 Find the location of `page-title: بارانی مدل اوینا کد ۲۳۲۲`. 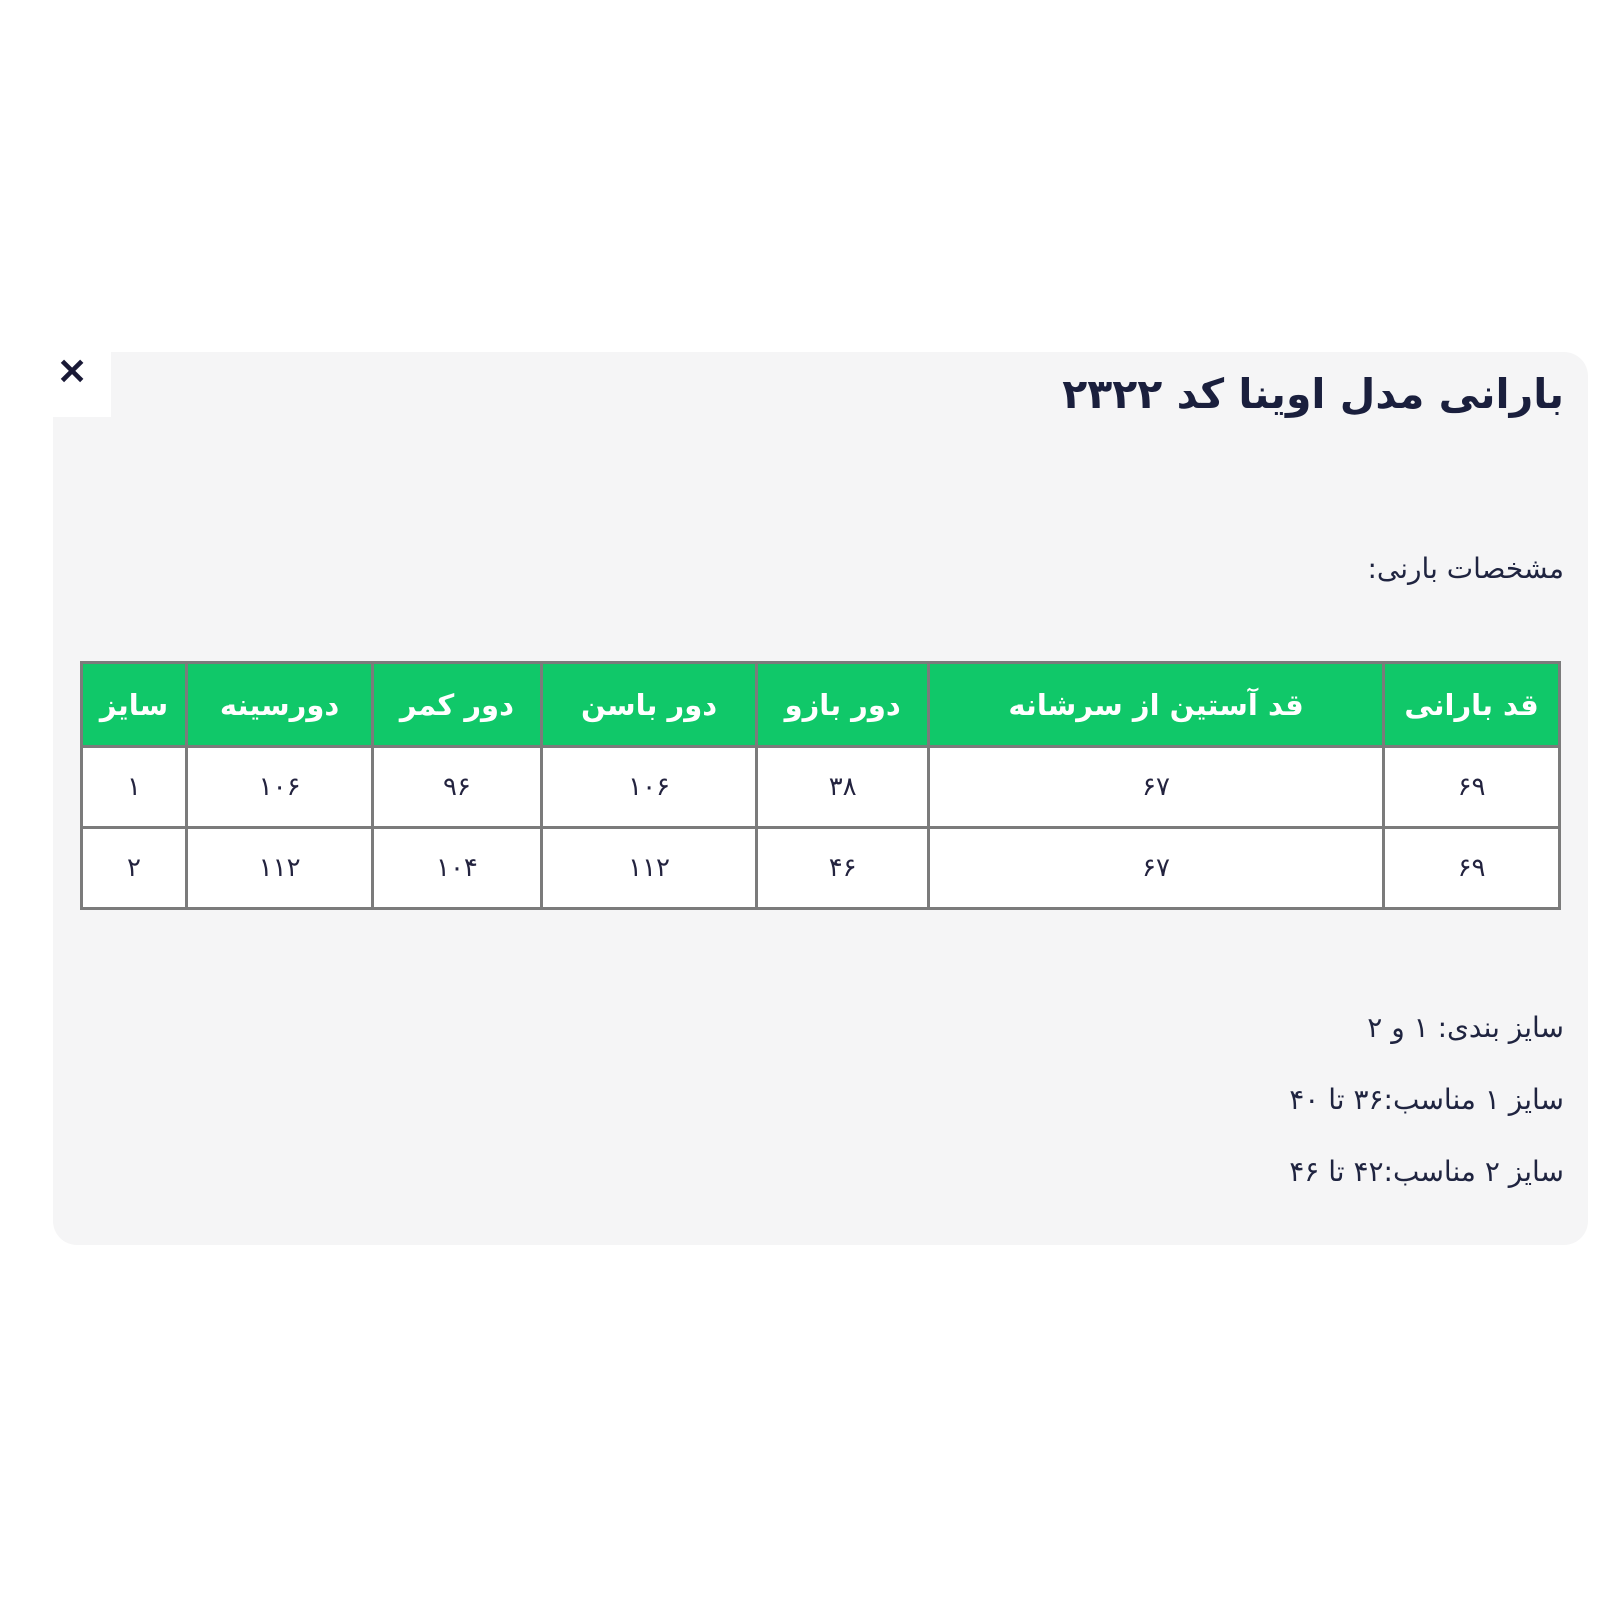

page-title: بارانی مدل اوینا کد ۲۳۲۲ is located at coordinates (1313, 394).